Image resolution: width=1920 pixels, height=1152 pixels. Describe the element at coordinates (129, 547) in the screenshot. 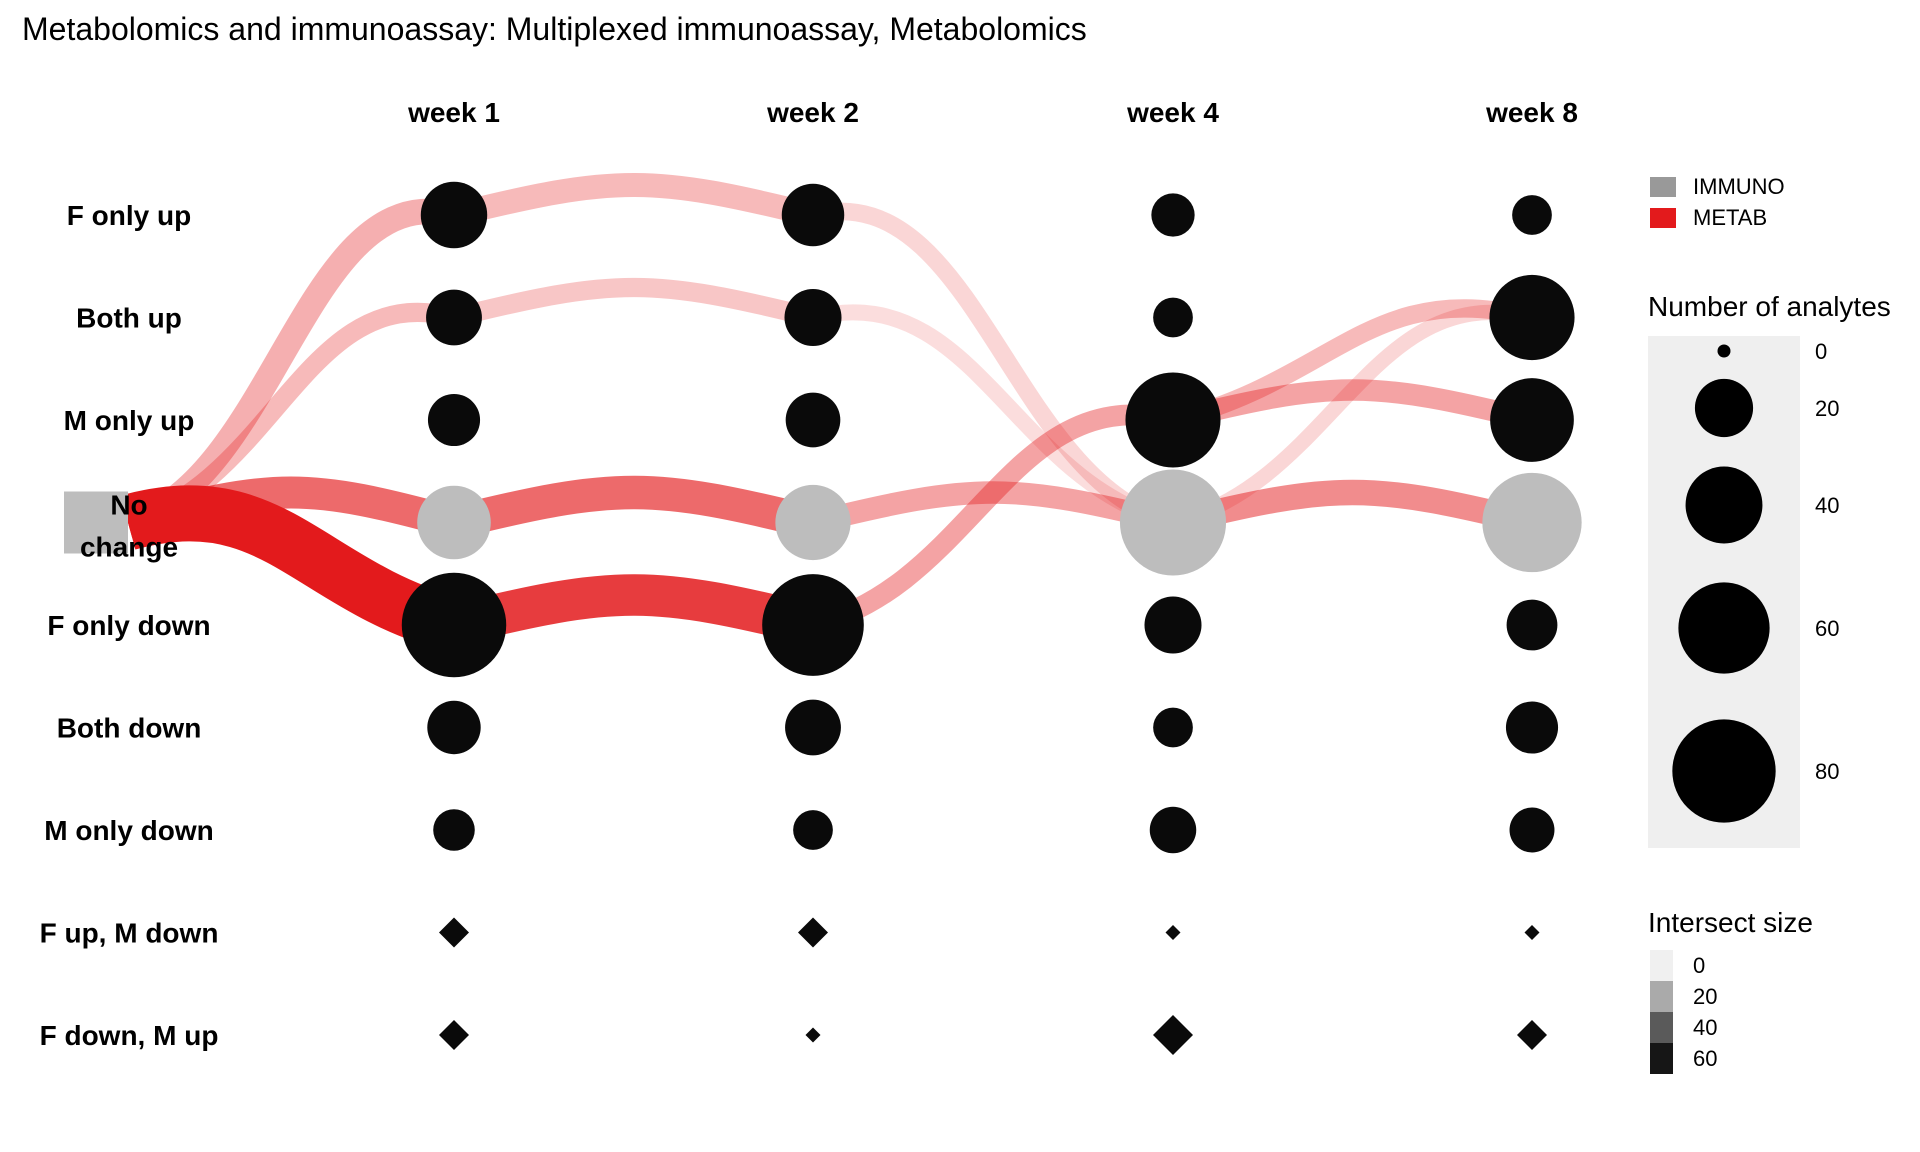

I see `row-label-no-change-line-2: change` at that location.